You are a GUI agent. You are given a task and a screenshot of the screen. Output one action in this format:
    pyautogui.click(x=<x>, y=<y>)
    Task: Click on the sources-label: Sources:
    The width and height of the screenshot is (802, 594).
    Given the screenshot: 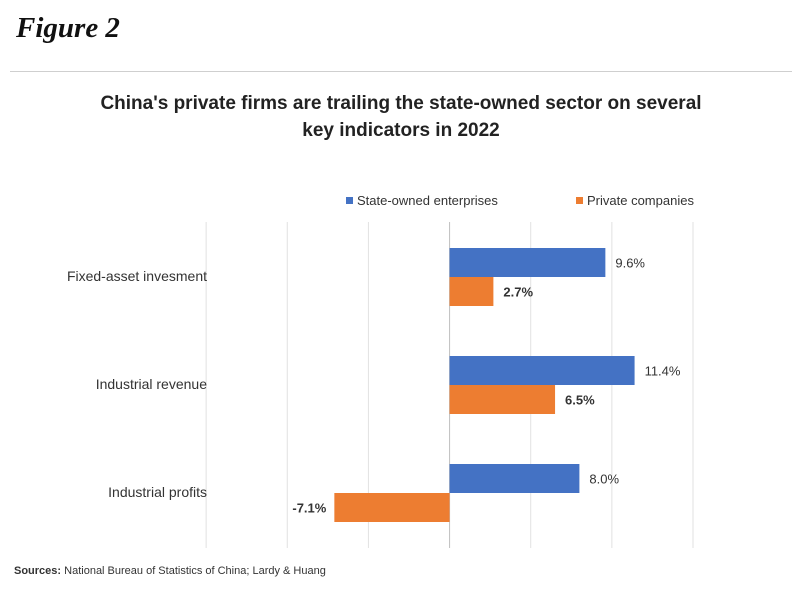 What is the action you would take?
    pyautogui.click(x=38, y=571)
    